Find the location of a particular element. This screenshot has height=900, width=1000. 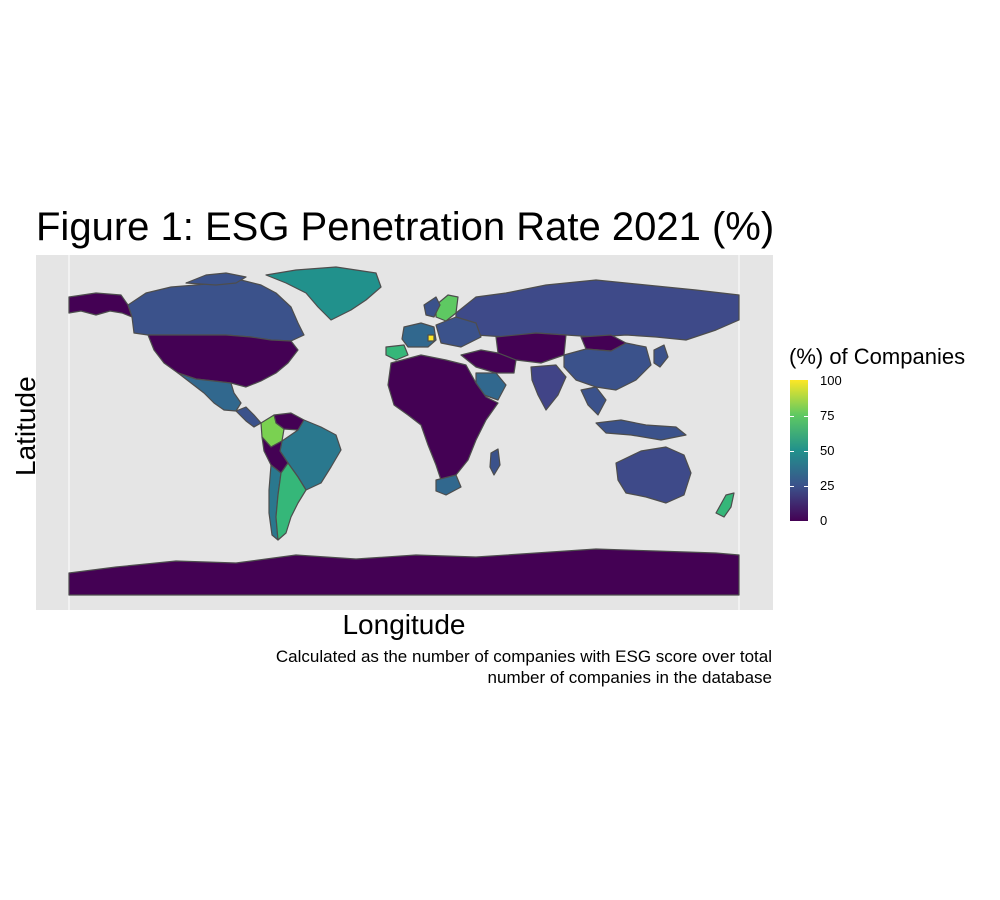

region-spain is located at coordinates (397, 352).